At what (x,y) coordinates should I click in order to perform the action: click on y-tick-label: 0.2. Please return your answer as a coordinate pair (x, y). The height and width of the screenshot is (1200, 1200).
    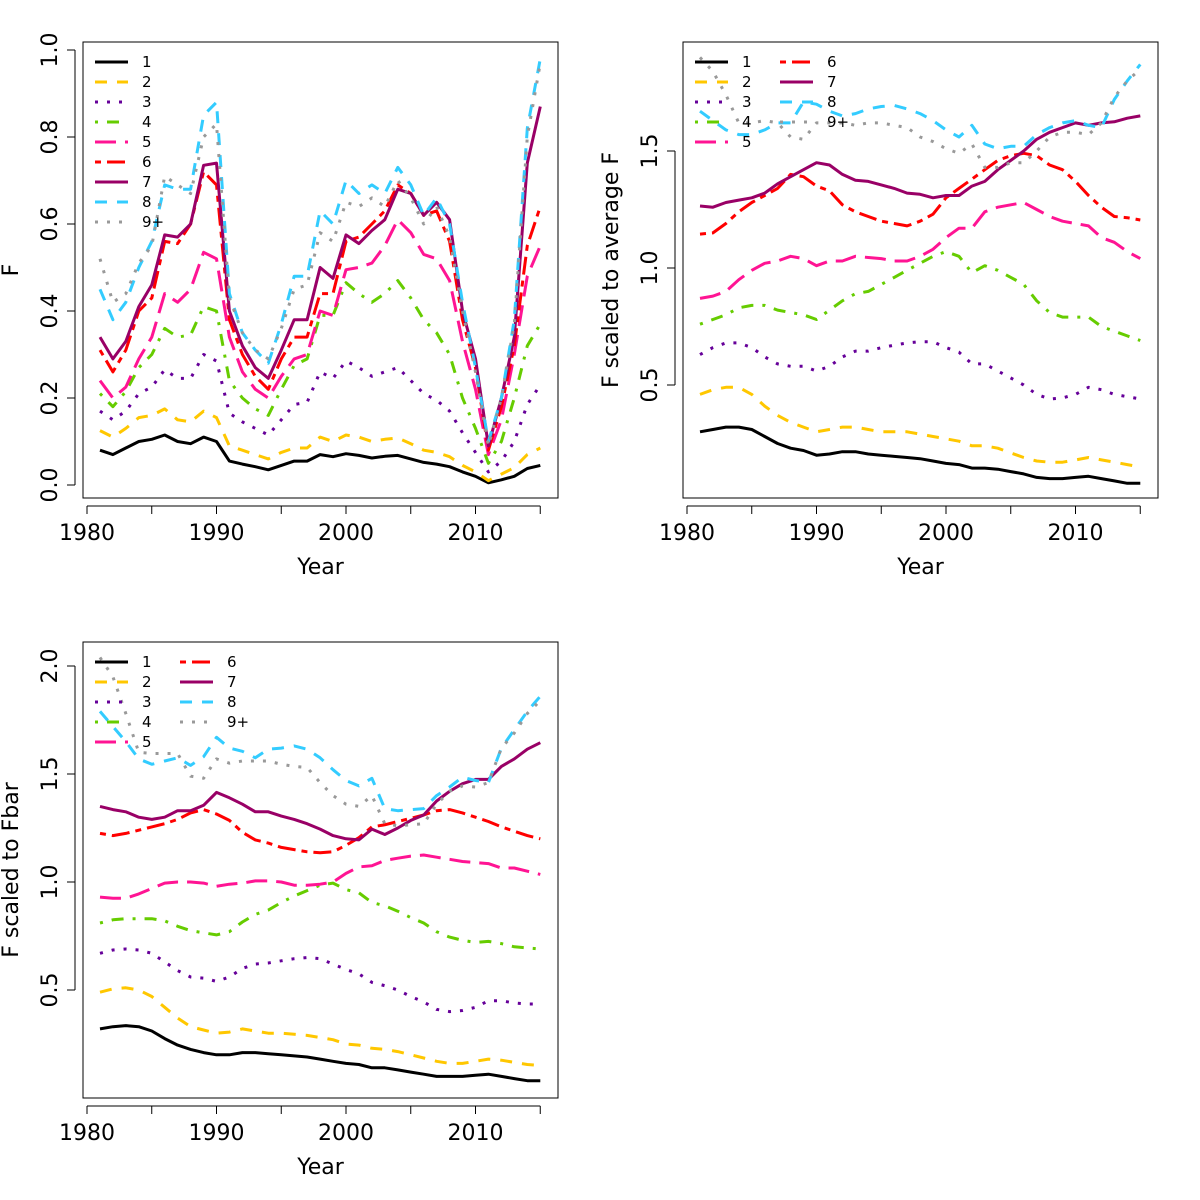
    Looking at the image, I should click on (50, 398).